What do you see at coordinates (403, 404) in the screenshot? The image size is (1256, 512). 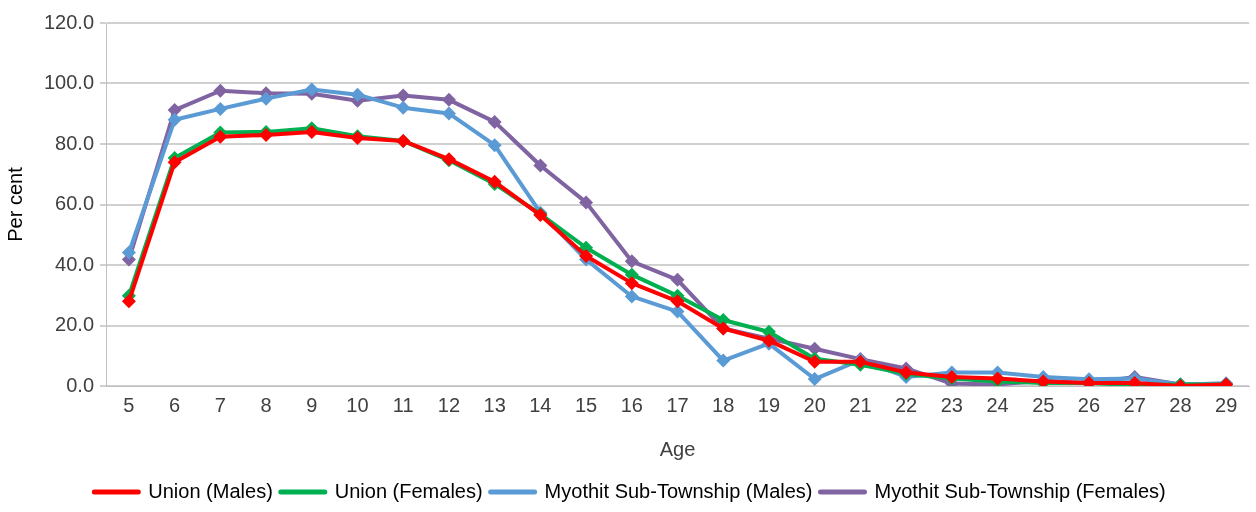 I see `x-tick-label: 11` at bounding box center [403, 404].